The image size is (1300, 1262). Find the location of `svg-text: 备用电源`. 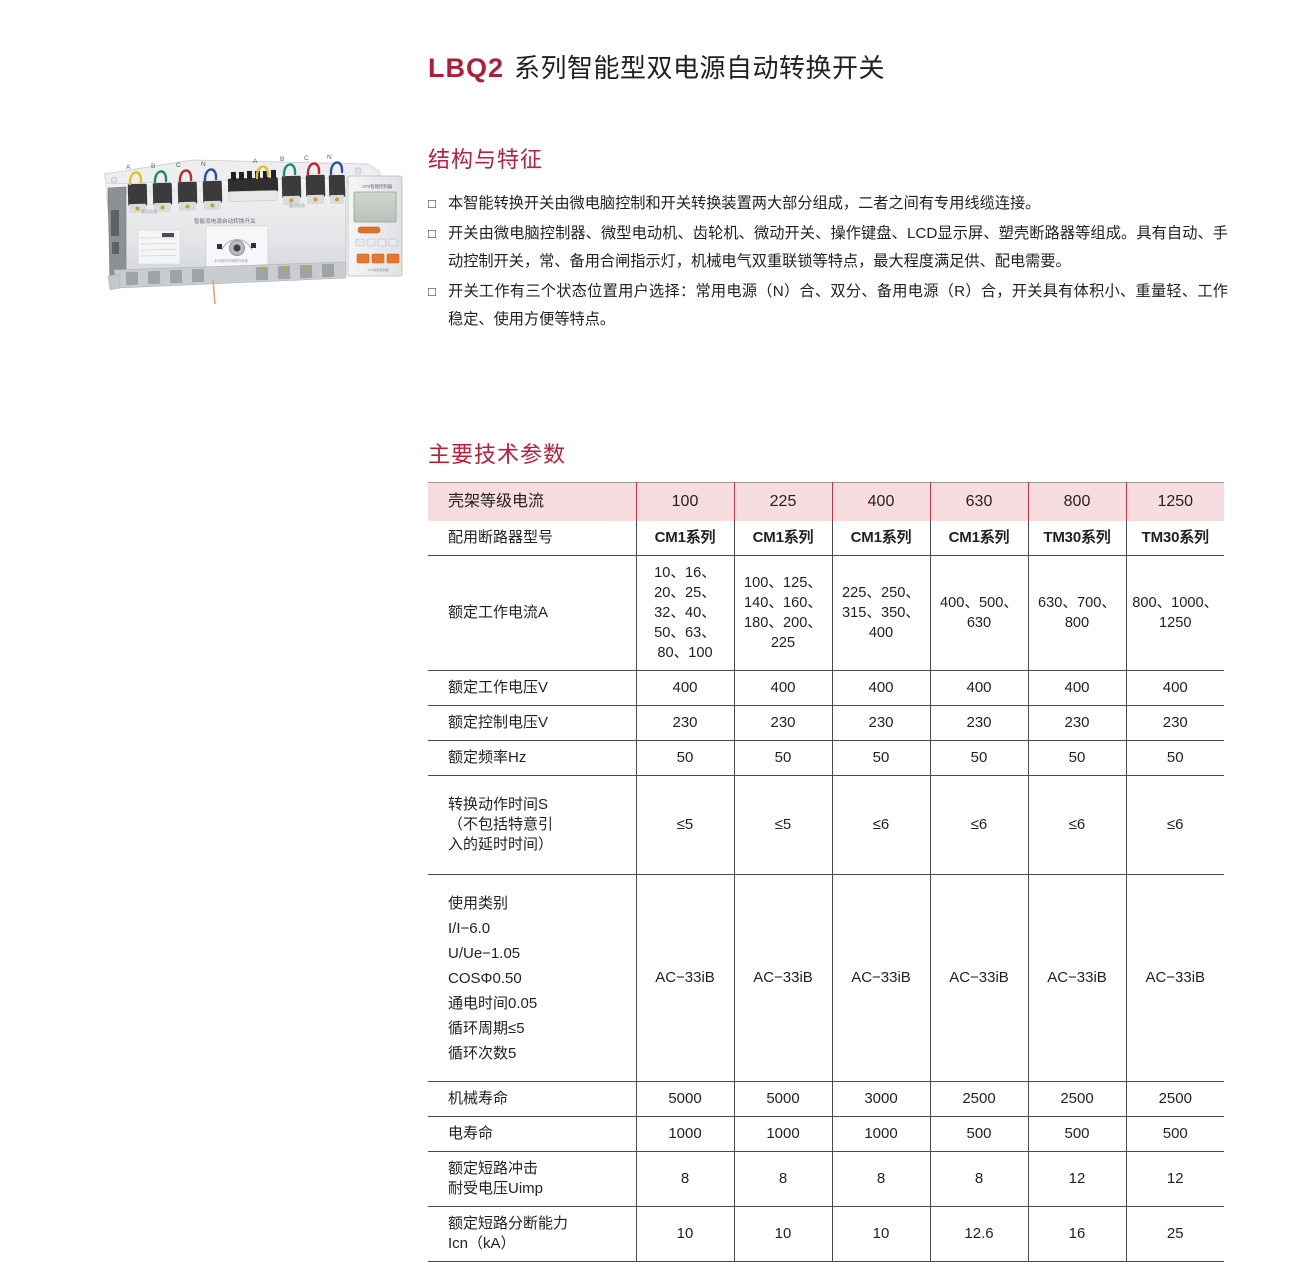

svg-text: 备用电源 is located at coordinates (297, 205).